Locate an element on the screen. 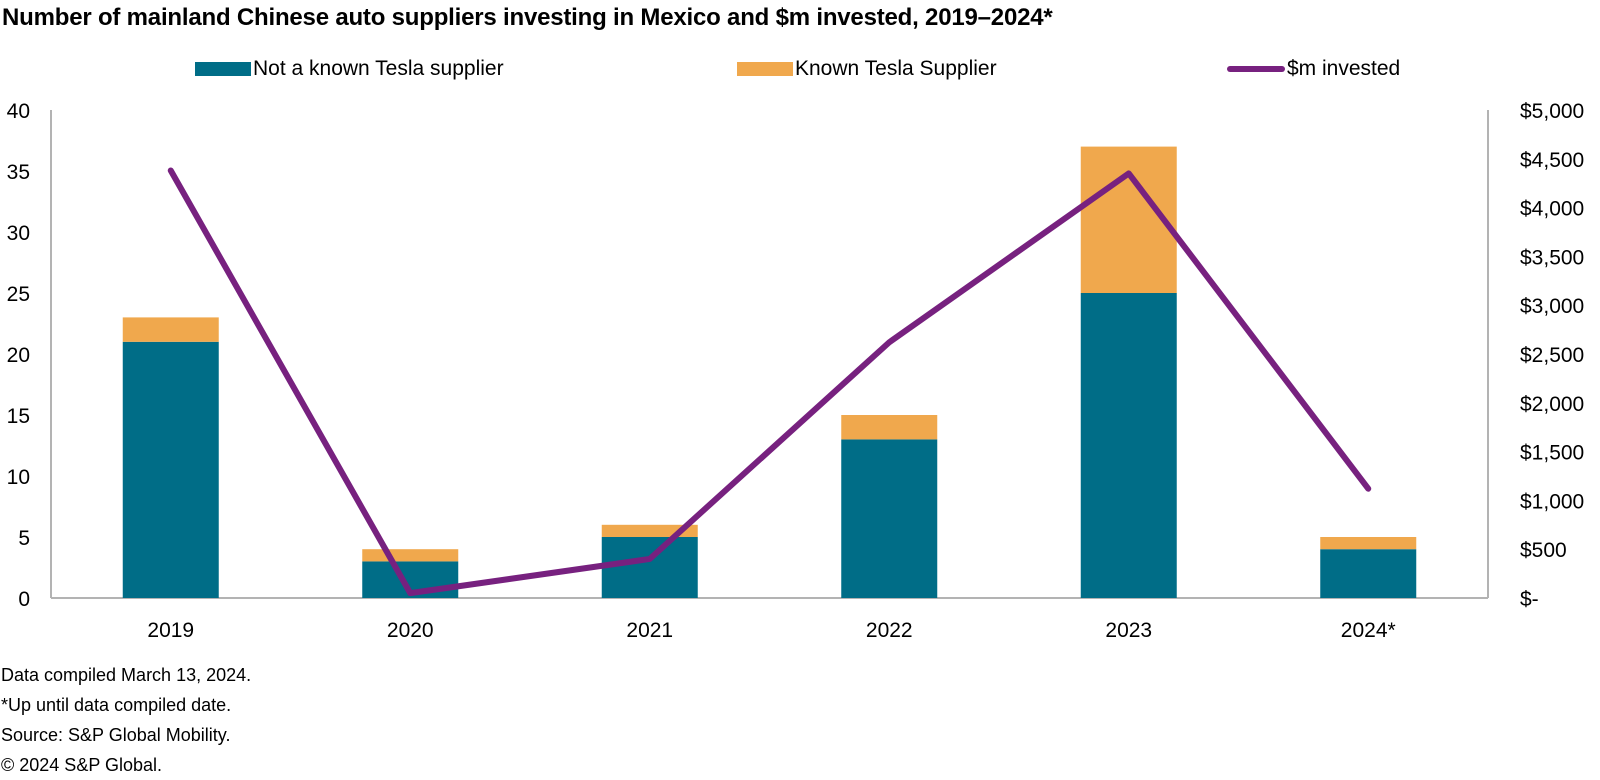 This screenshot has height=780, width=1600. right-tick-label: $2,000 is located at coordinates (1552, 404).